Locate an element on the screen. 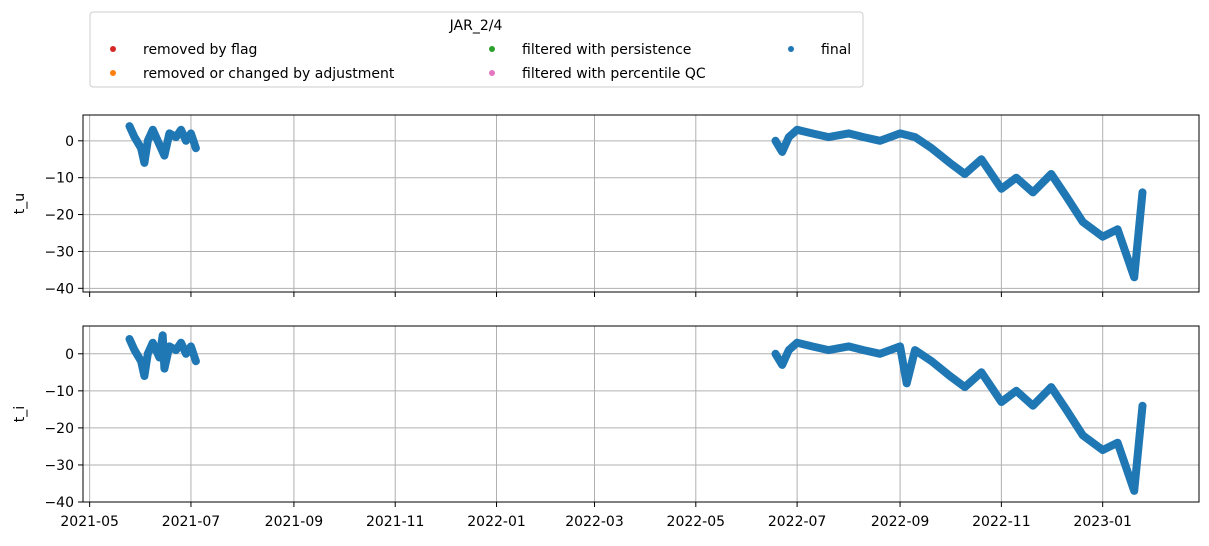 This screenshot has width=1209, height=546. y-axis-label: t_u is located at coordinates (20, 203).